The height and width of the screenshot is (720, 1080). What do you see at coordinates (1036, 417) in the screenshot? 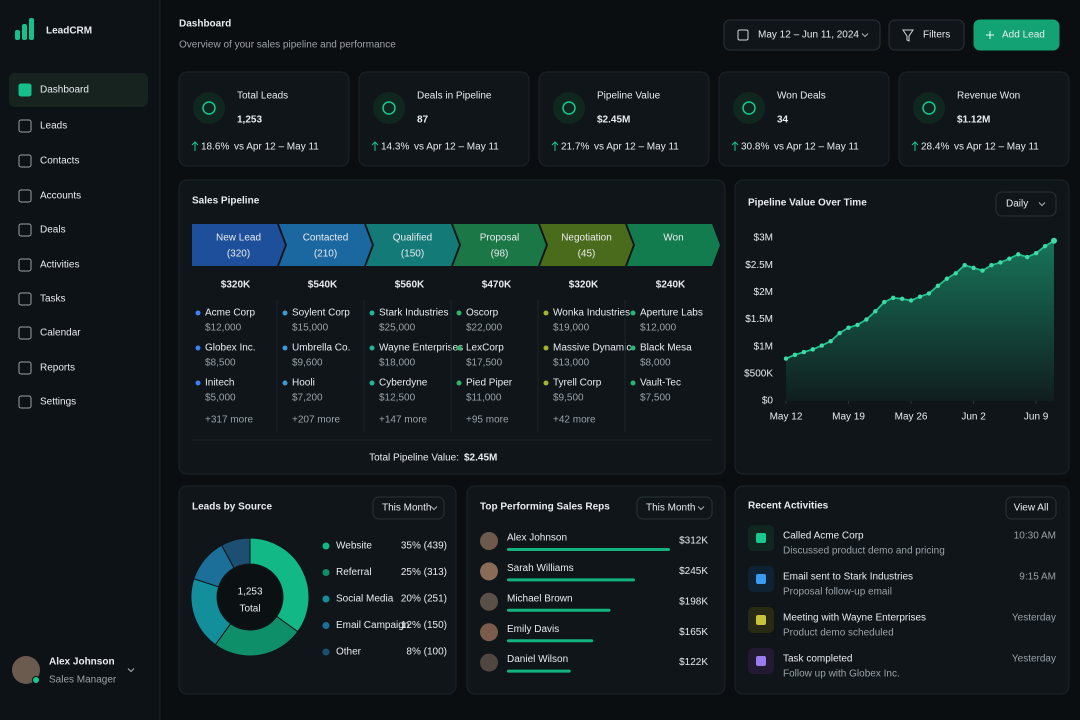
I see `x-tick-label: Jun 9` at bounding box center [1036, 417].